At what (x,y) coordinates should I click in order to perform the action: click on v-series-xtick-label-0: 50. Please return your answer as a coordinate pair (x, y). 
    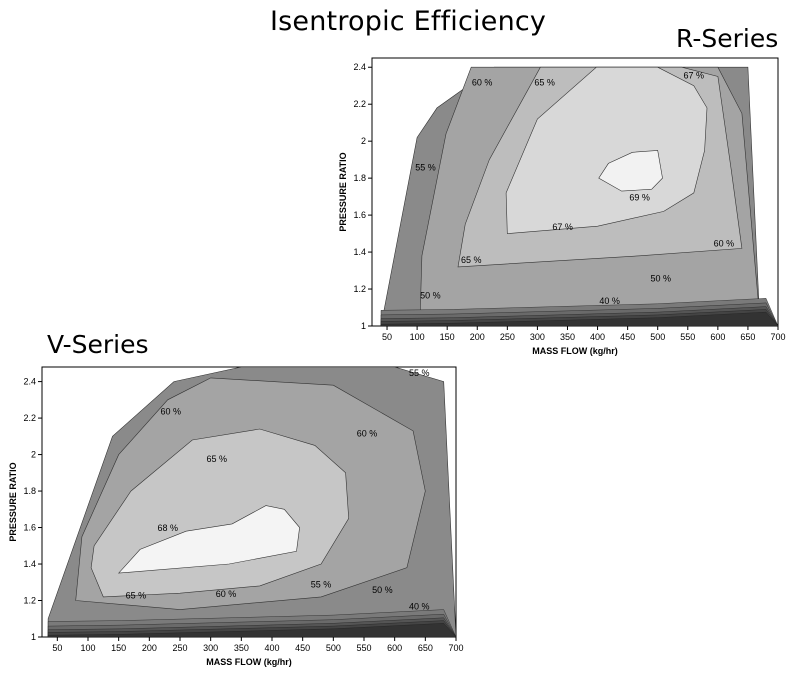
    Looking at the image, I should click on (57, 648).